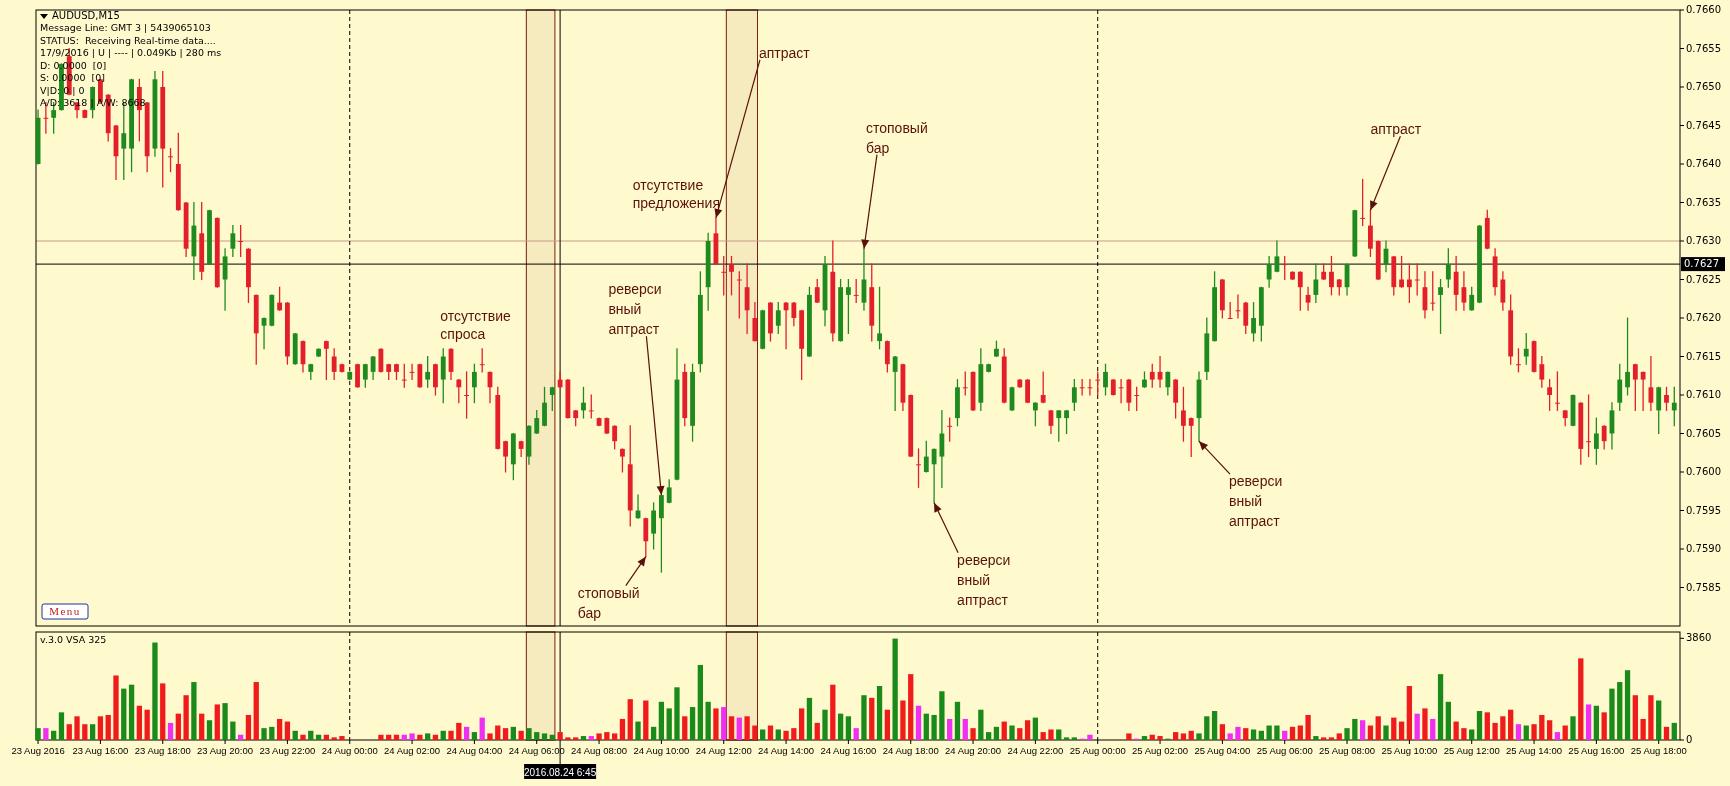 The image size is (1730, 786). I want to click on x-tick-label: 23 Aug 18:00, so click(162, 750).